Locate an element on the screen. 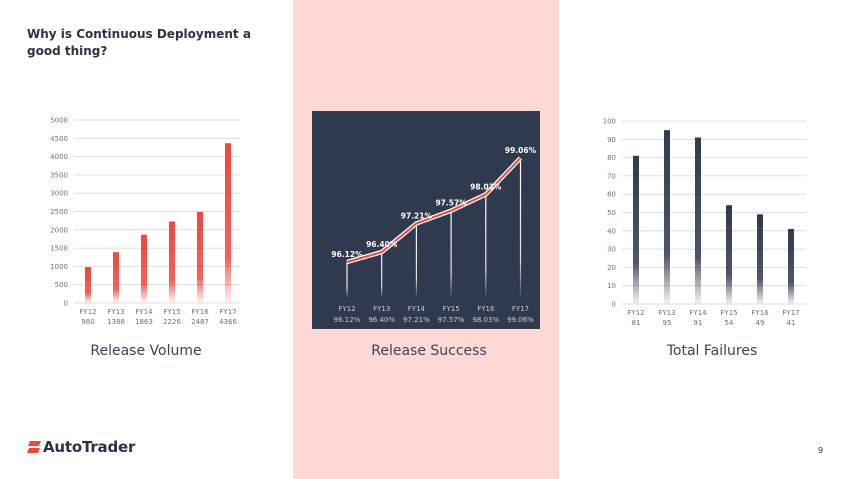 This screenshot has height=479, width=852. success-value-label: 98.03% is located at coordinates (485, 320).